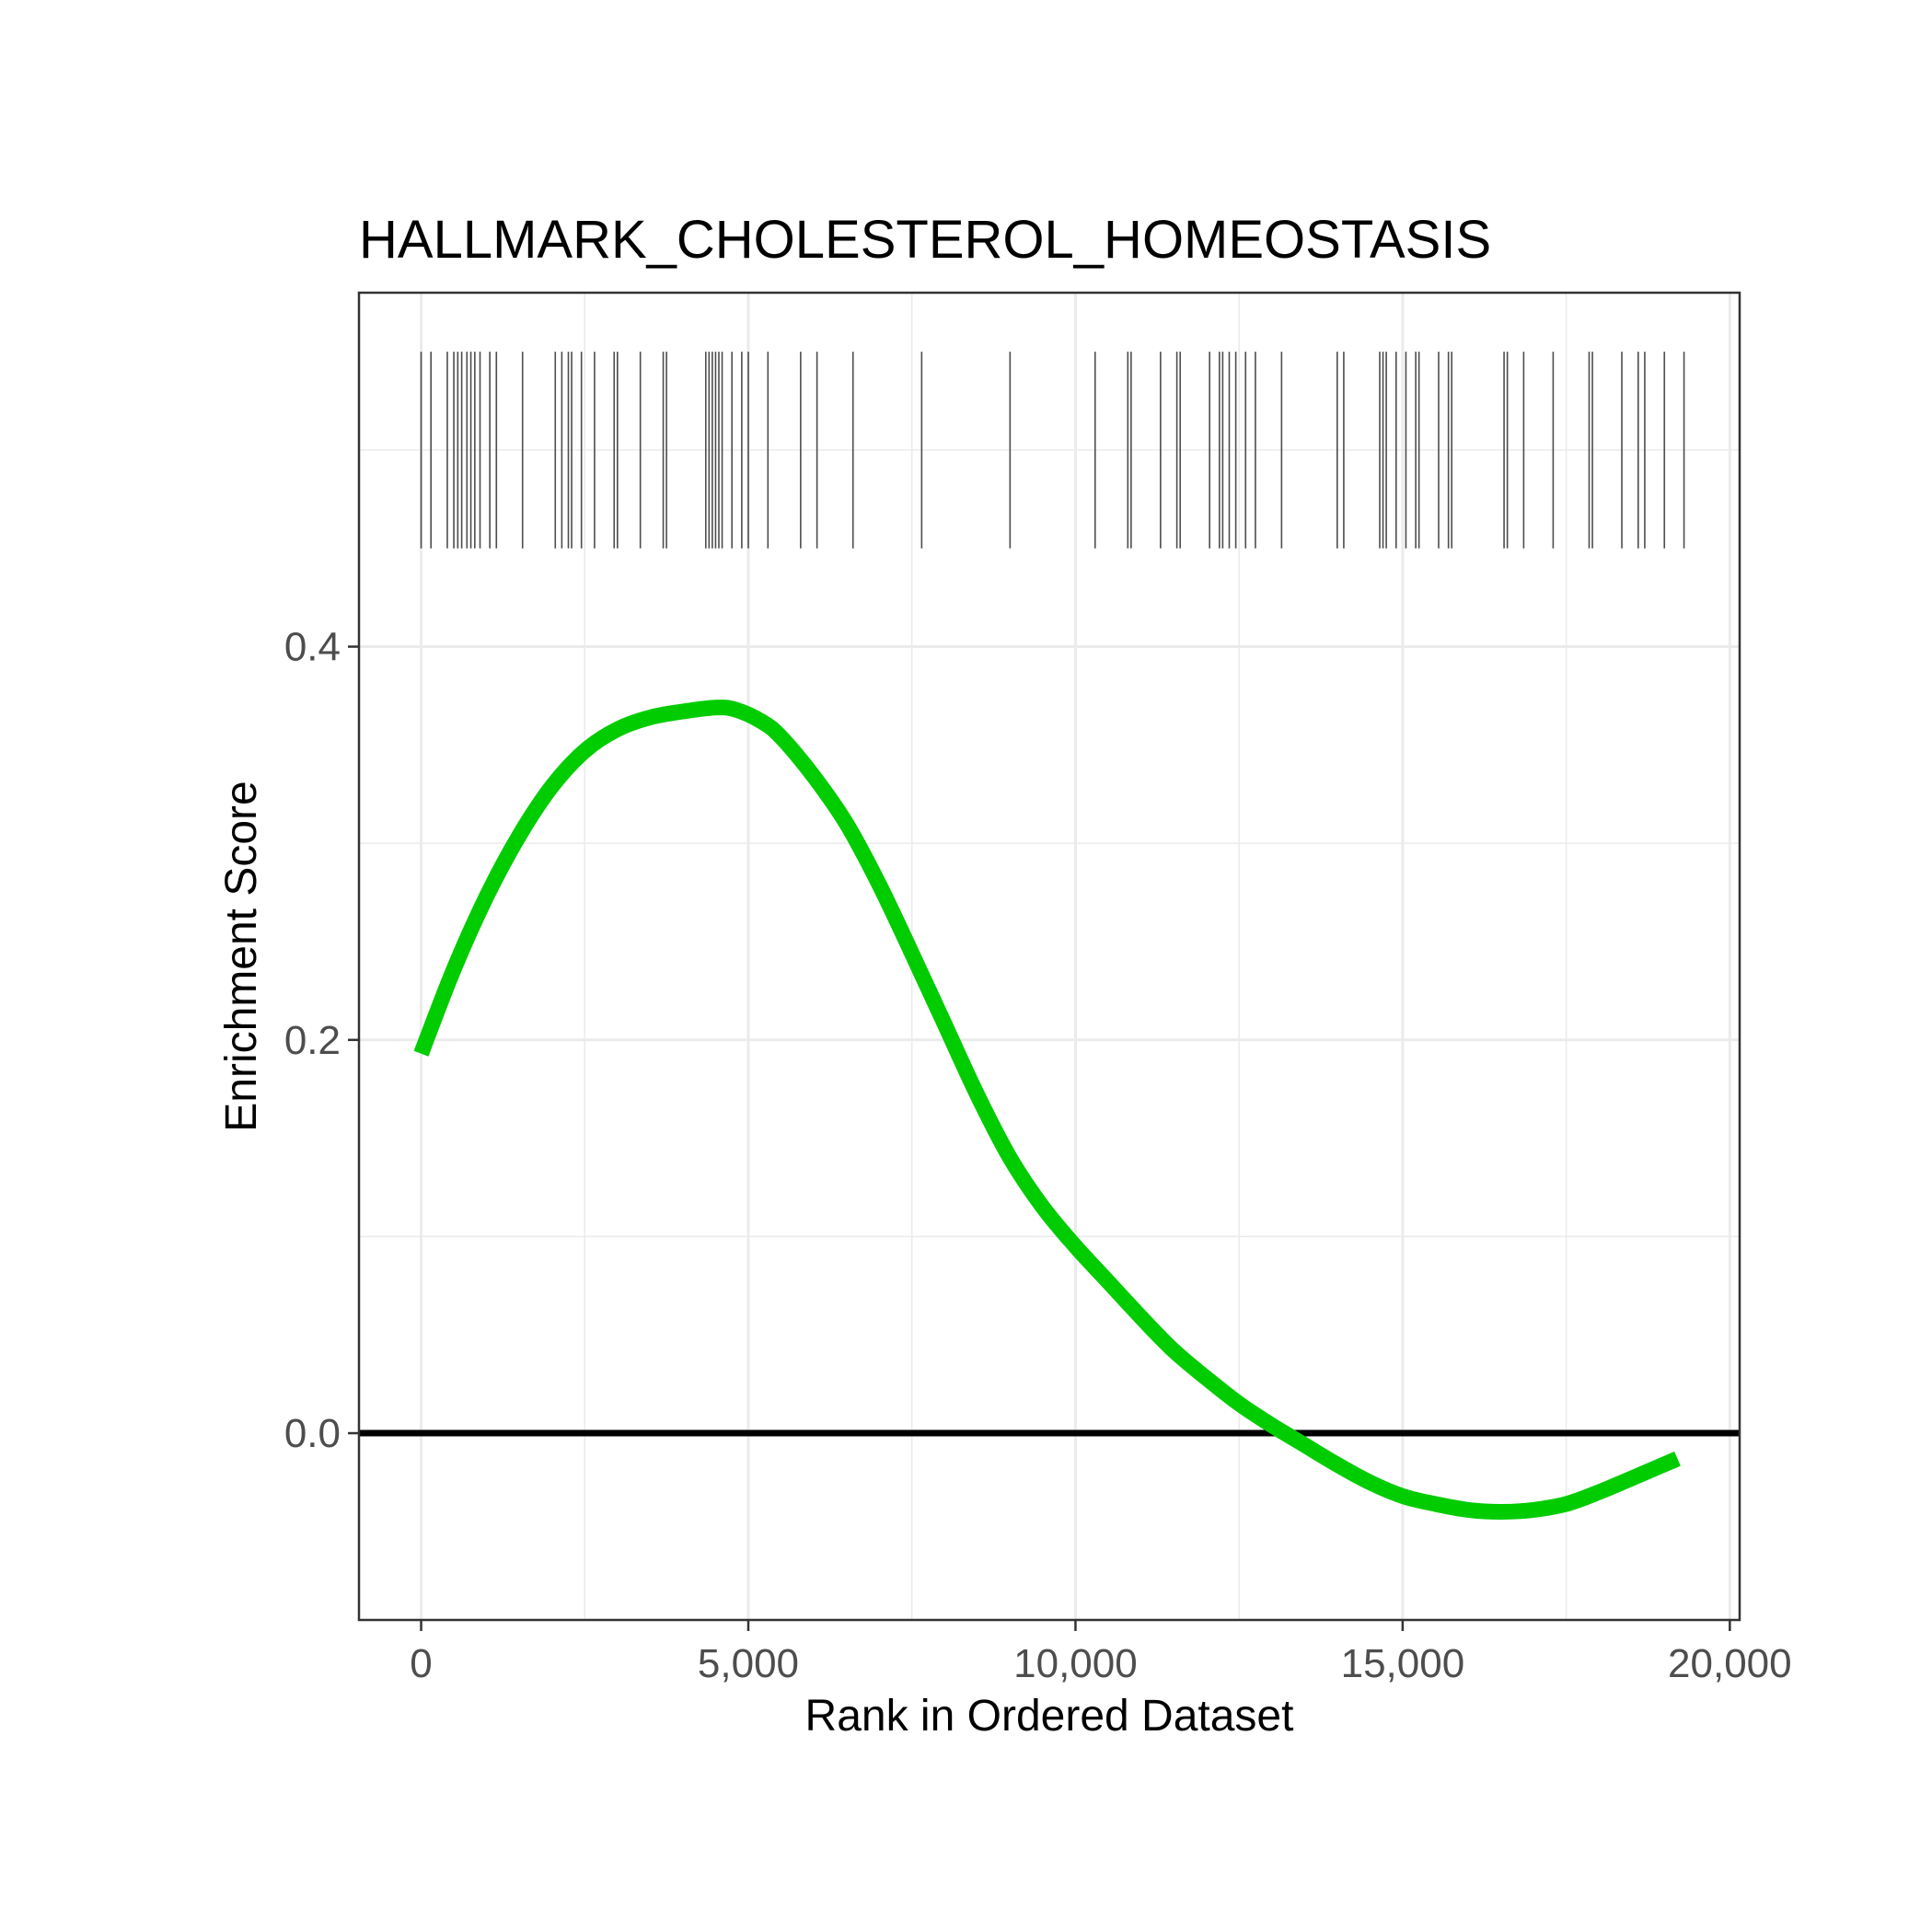  I want to click on y-axis-title: Enrichment Score, so click(241, 957).